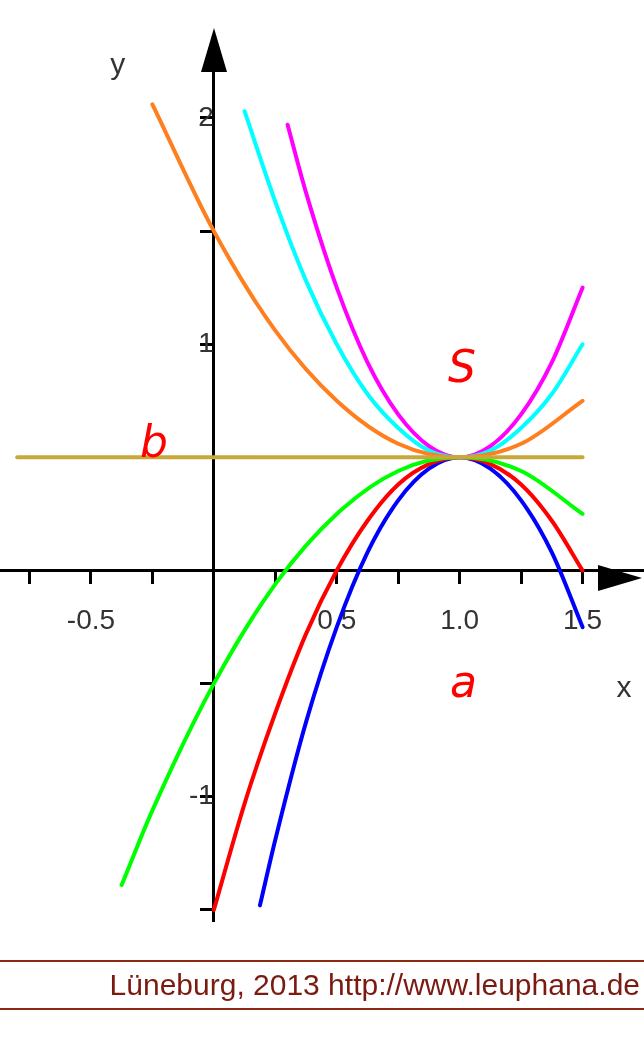  What do you see at coordinates (118, 64) in the screenshot?
I see `y-axis-title: y` at bounding box center [118, 64].